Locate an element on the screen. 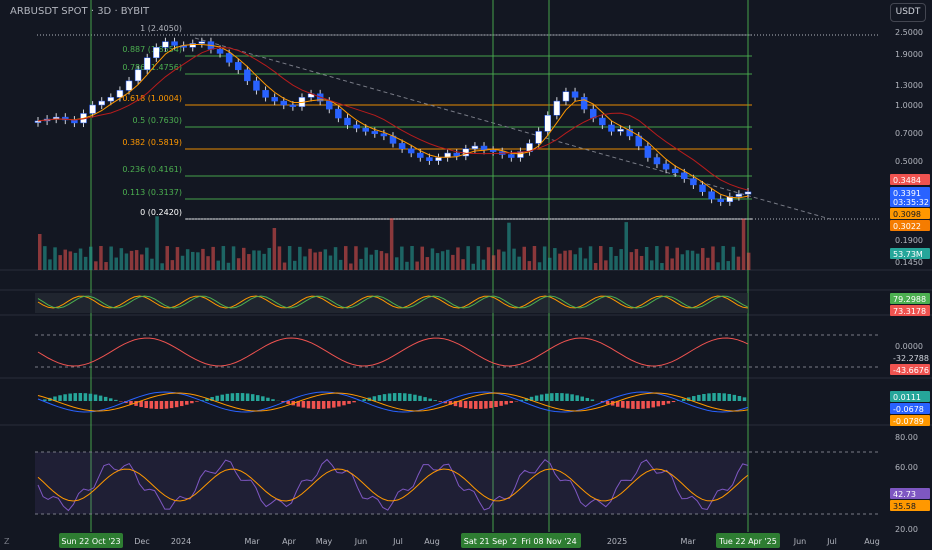  wave-badge-1-bg is located at coordinates (910, 357).